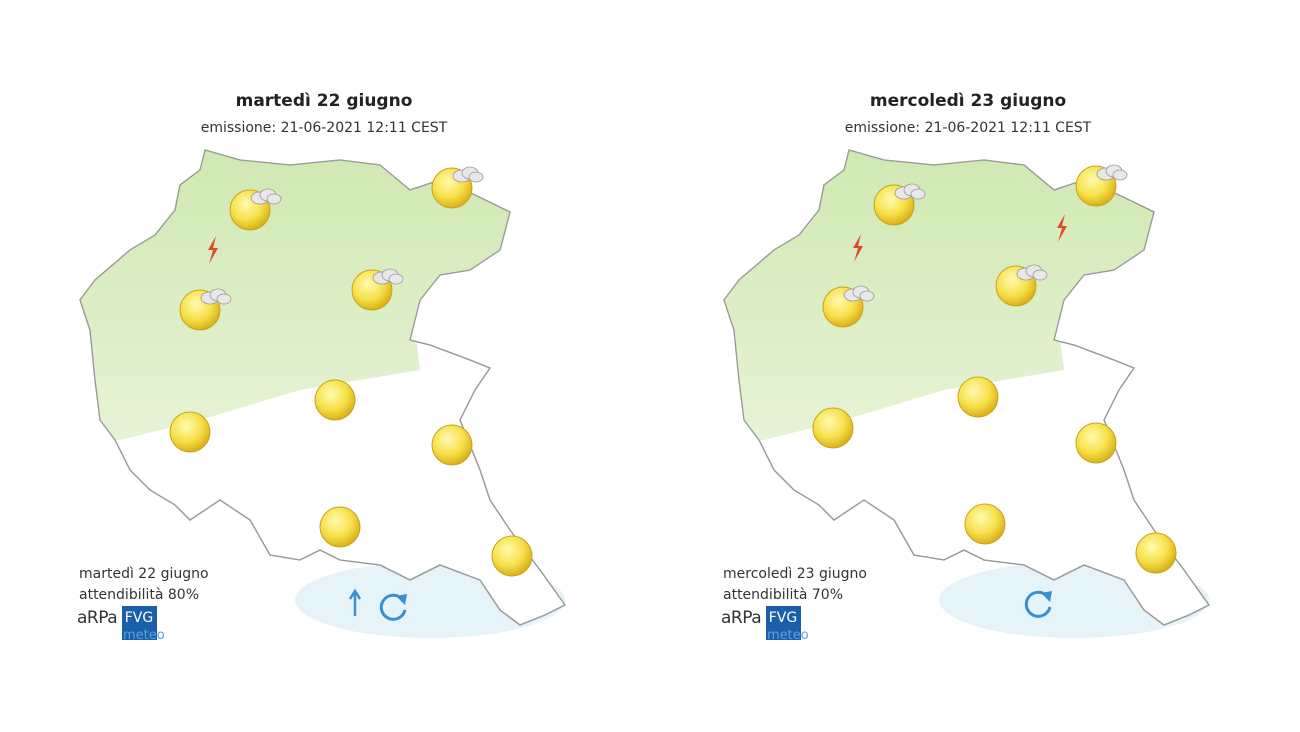 The height and width of the screenshot is (732, 1300). Describe the element at coordinates (139, 595) in the screenshot. I see `reliability: attendibilità 80%` at that location.